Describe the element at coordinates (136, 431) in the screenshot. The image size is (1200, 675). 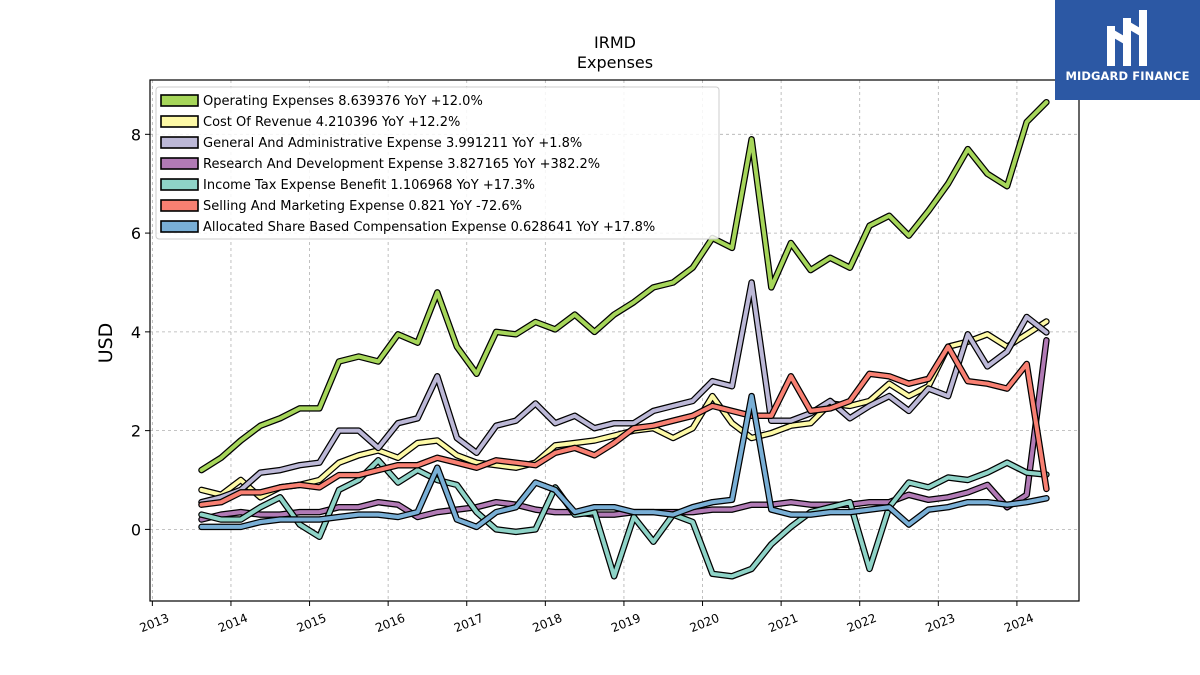
I see `y-tick-label: 2` at that location.